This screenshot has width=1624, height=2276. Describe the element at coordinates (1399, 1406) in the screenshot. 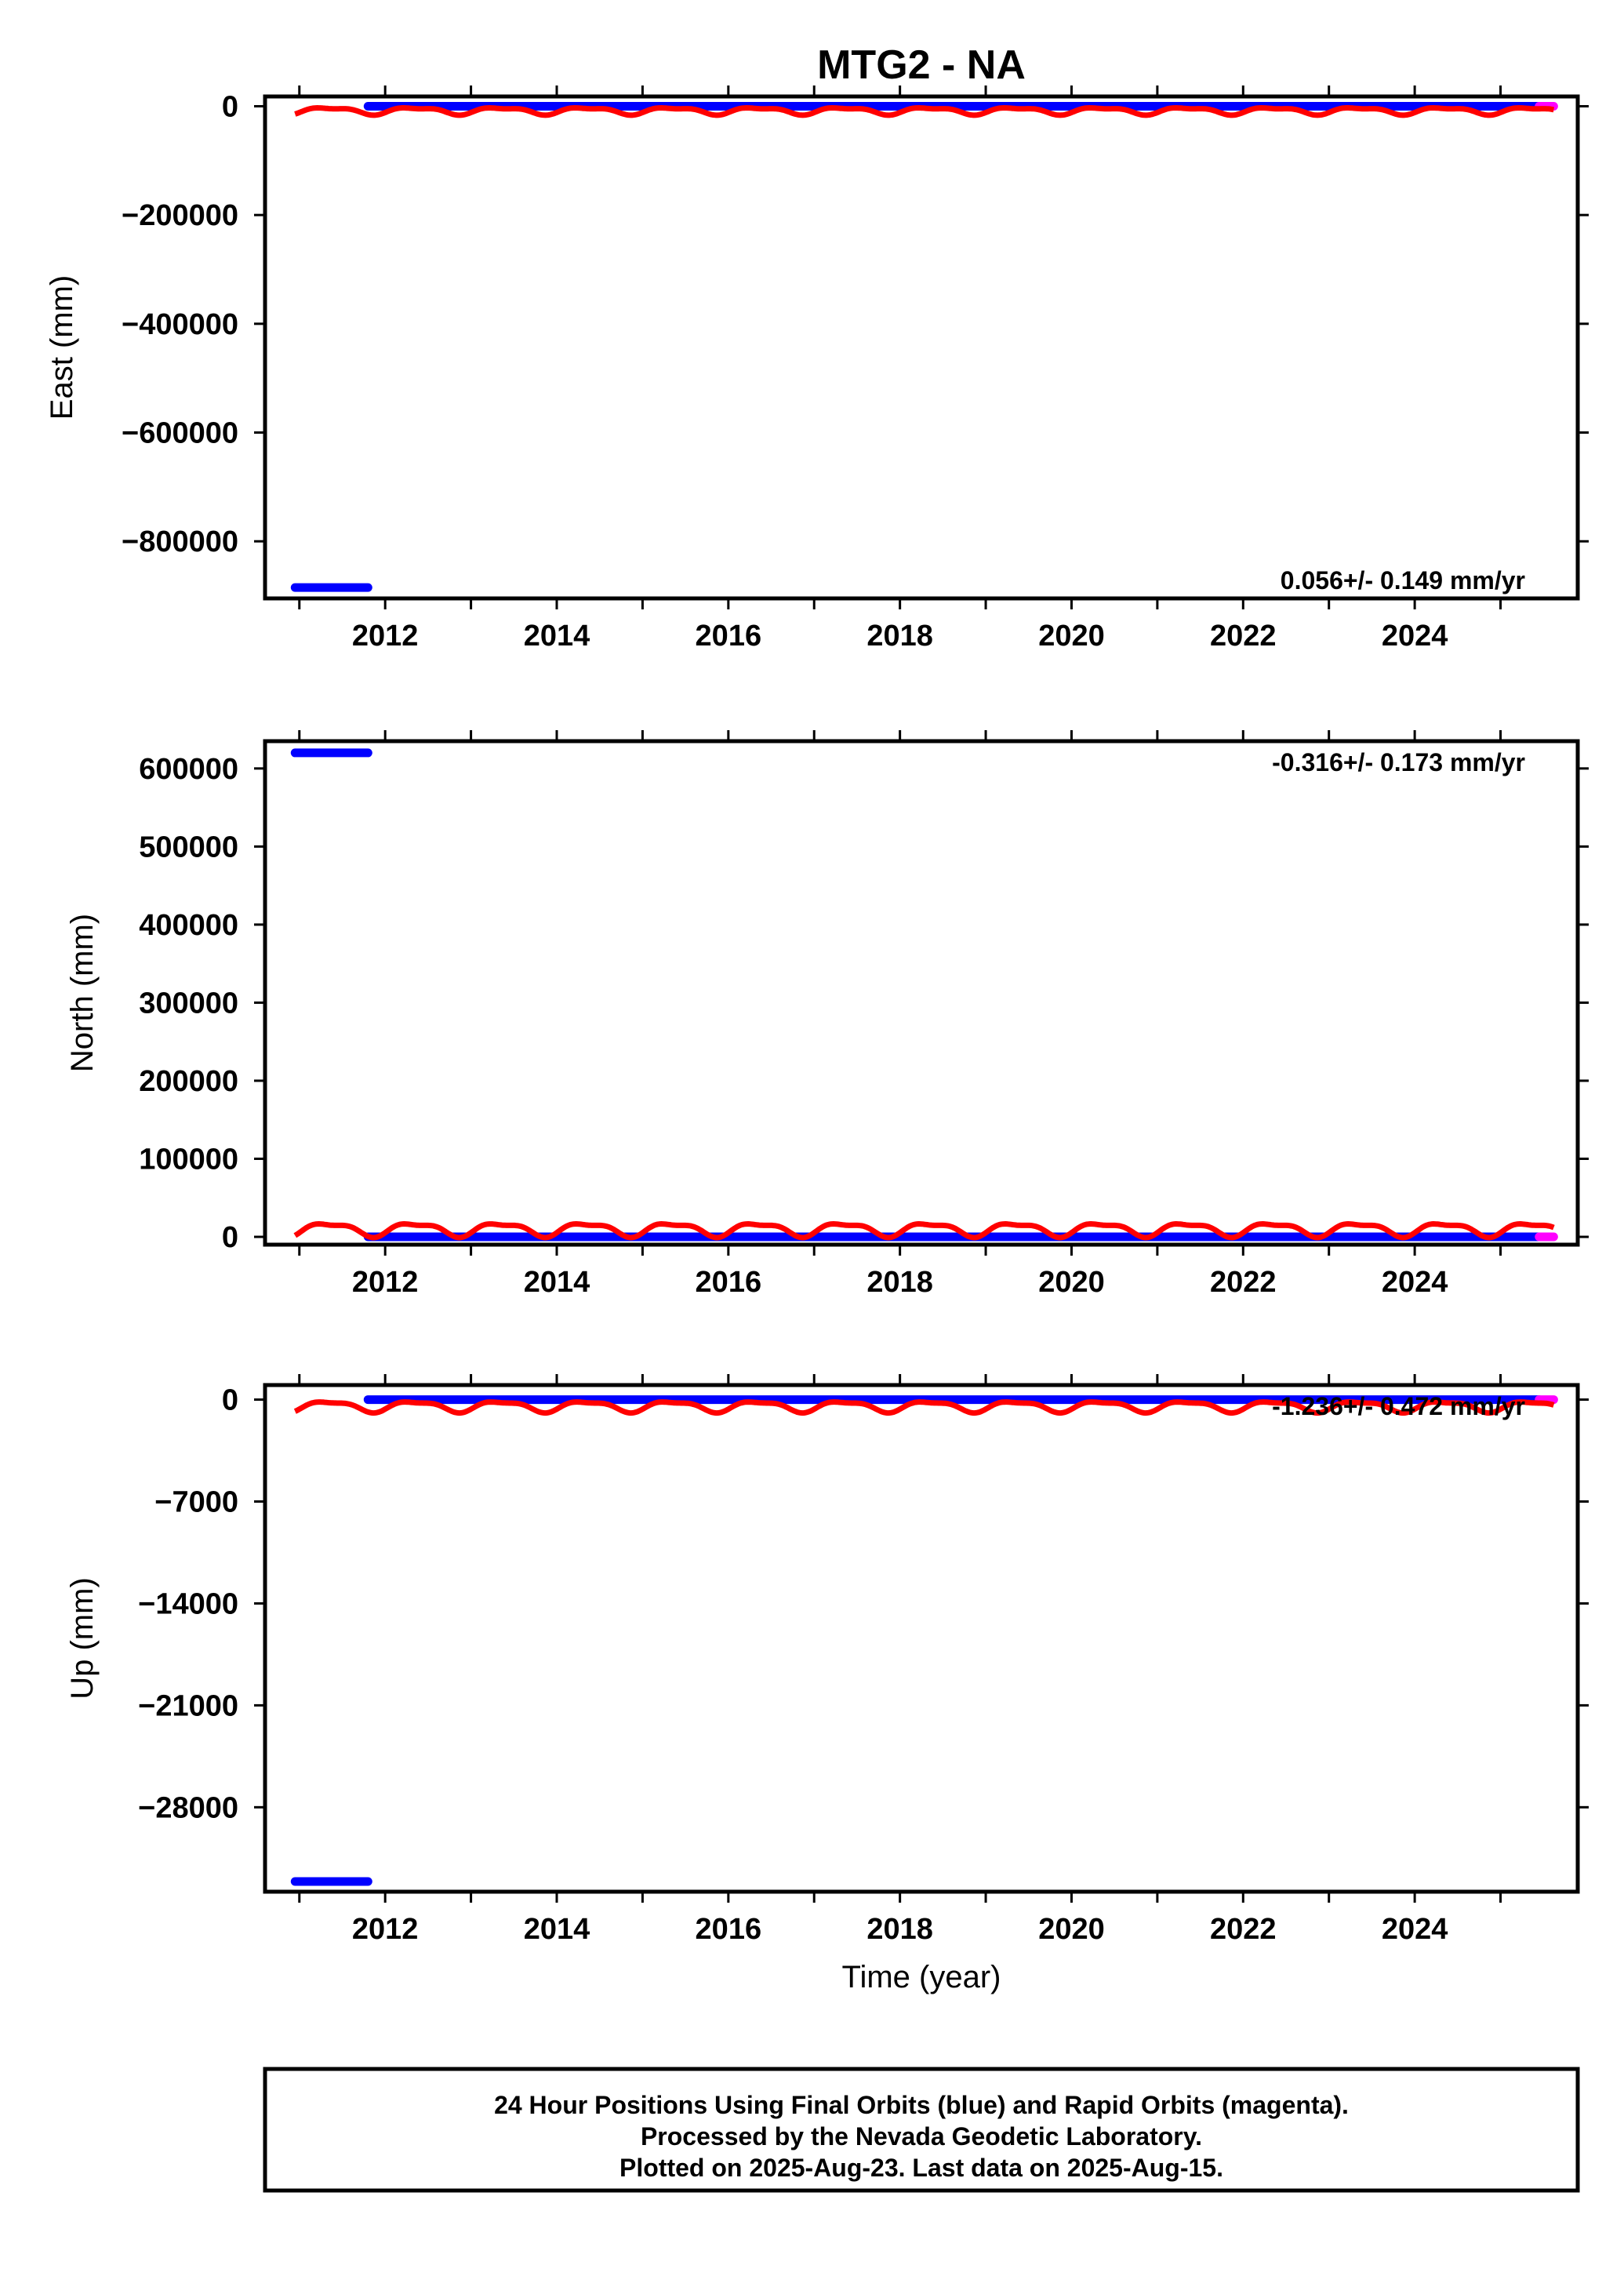

I see `velocity-label: -1.236+/- 0.472 mm/yr` at that location.